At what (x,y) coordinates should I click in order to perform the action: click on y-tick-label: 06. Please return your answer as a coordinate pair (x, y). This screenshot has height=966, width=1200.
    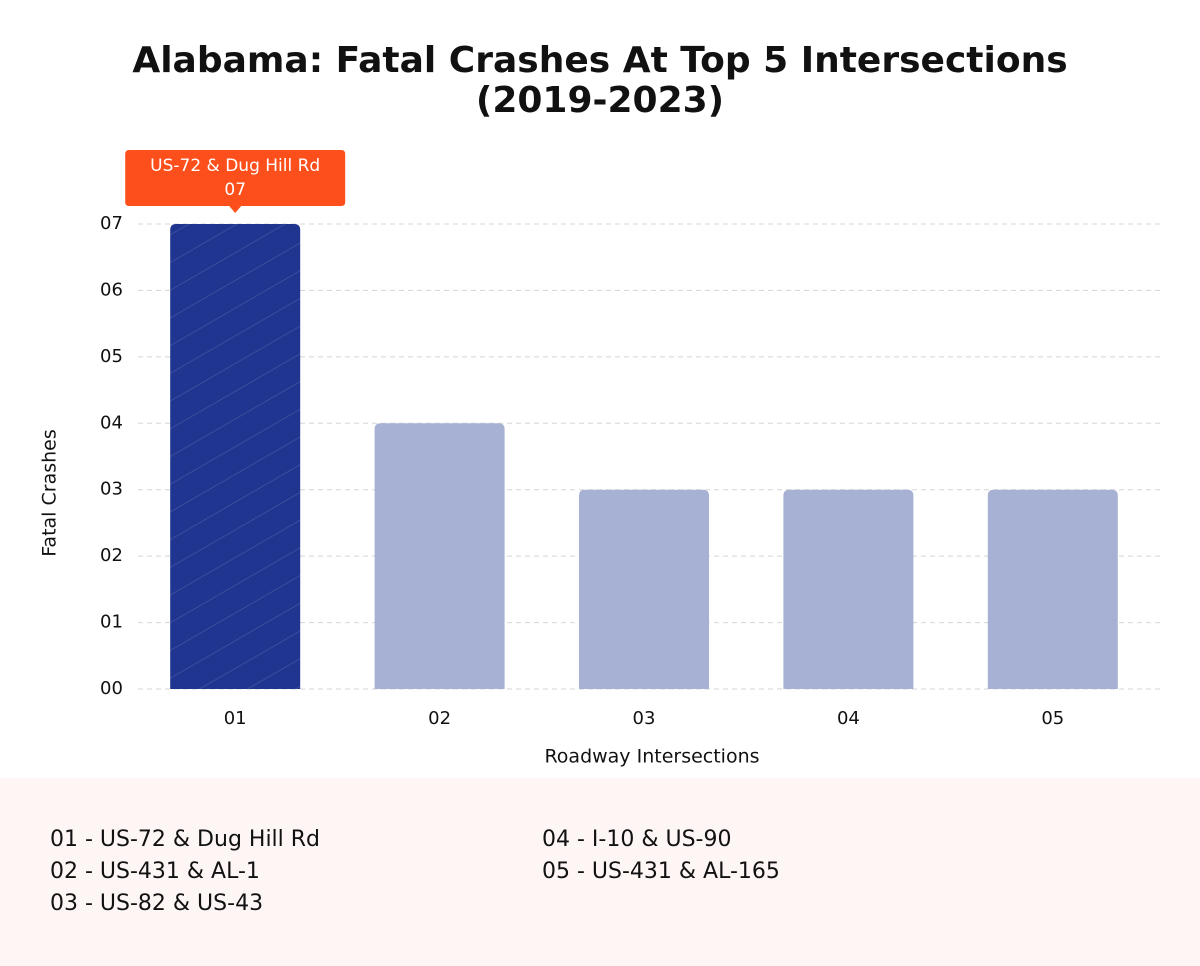
    Looking at the image, I should click on (111, 289).